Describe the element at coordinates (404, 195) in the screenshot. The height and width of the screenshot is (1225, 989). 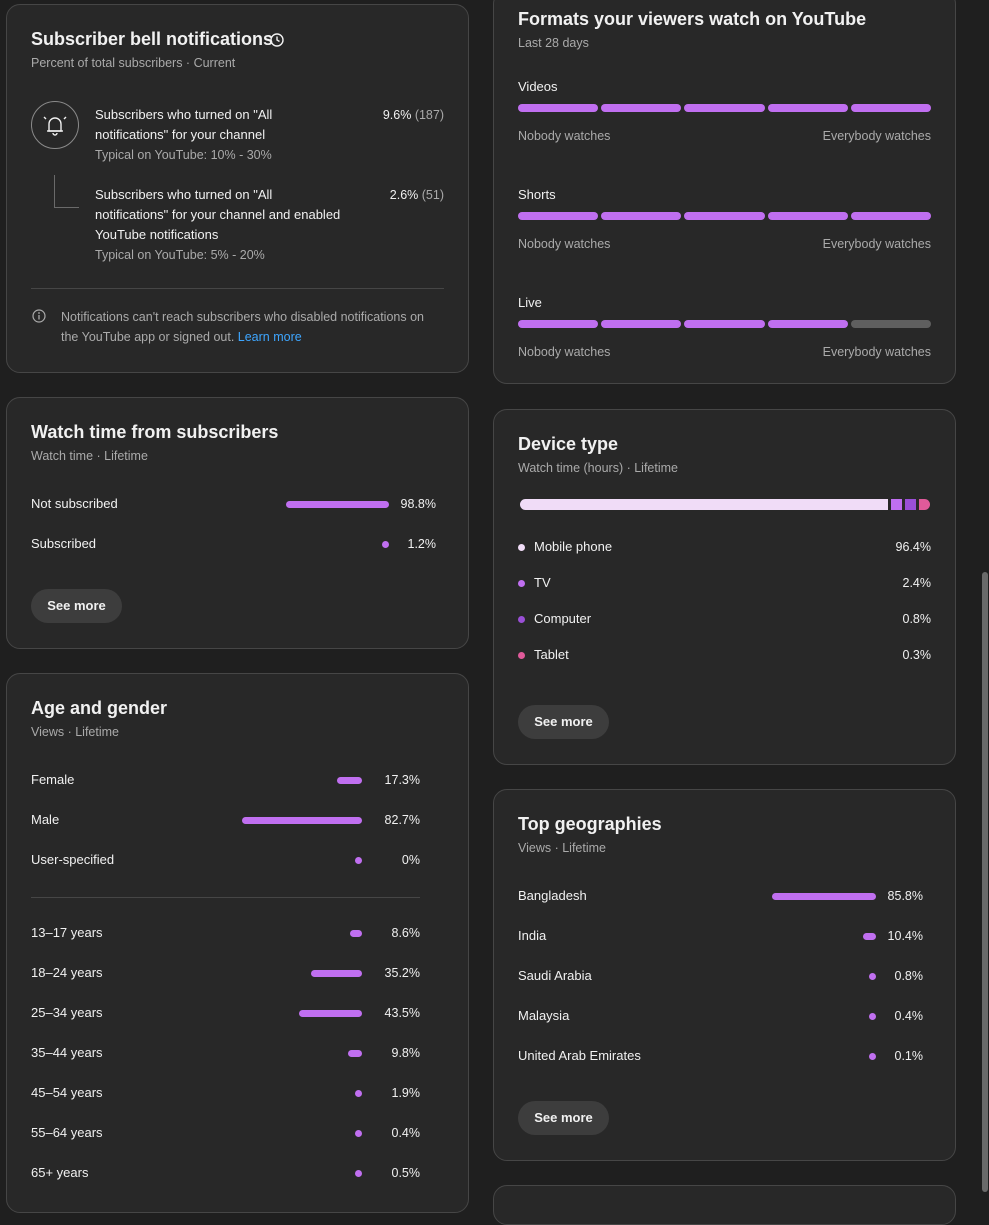
I see `bell-row2-pct: 2.6%` at that location.